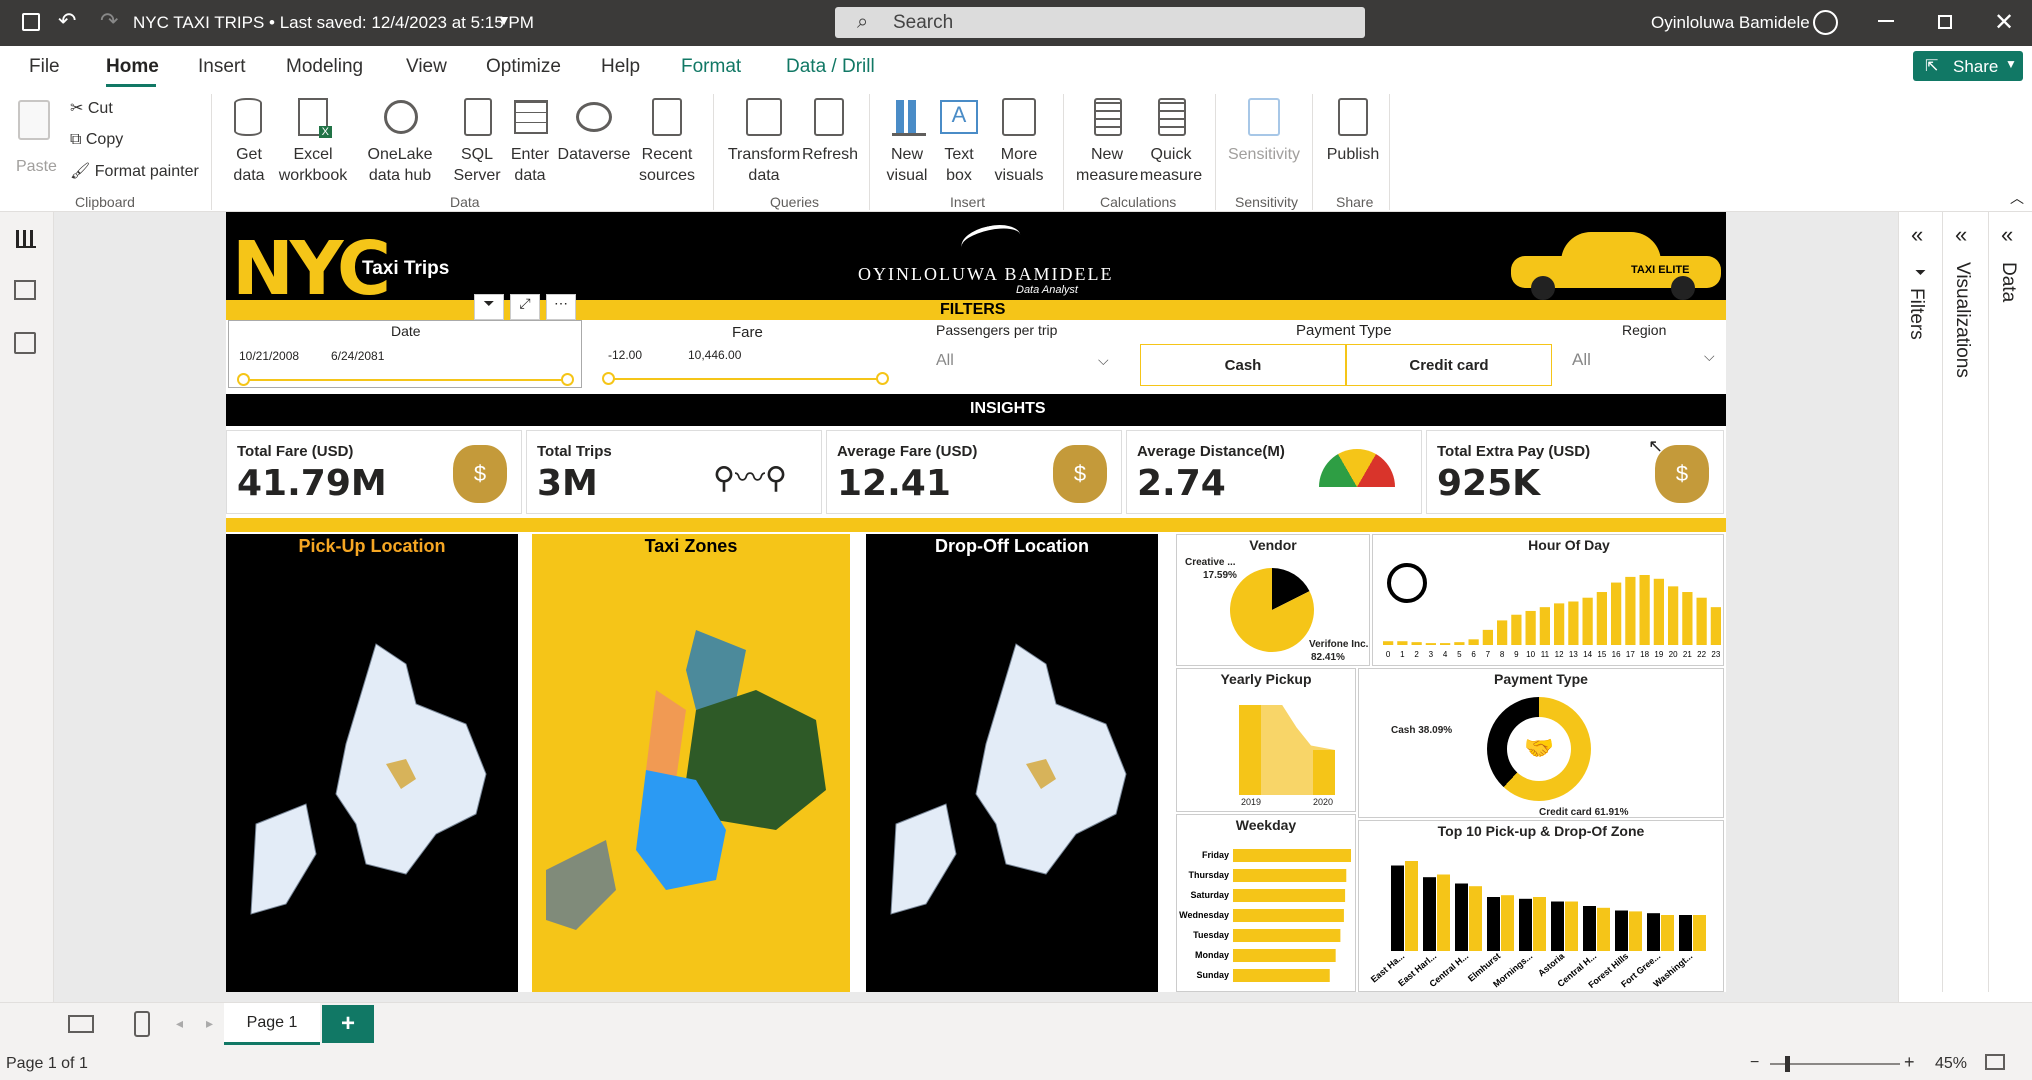 The height and width of the screenshot is (1080, 2032). I want to click on fare-slicer: Fare -12.00 10,446.00, so click(738, 354).